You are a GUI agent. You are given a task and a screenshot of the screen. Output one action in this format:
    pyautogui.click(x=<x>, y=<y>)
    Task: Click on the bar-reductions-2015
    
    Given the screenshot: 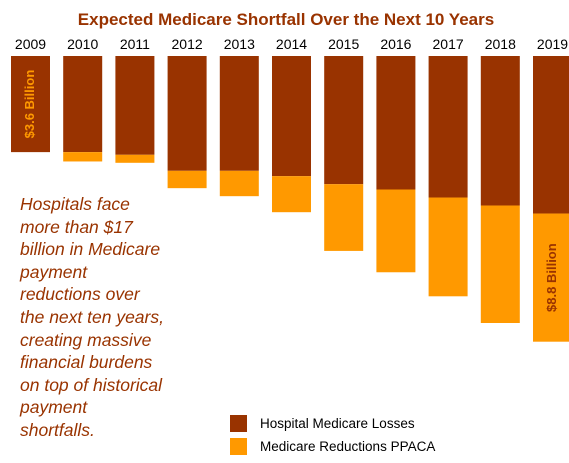 What is the action you would take?
    pyautogui.click(x=344, y=217)
    